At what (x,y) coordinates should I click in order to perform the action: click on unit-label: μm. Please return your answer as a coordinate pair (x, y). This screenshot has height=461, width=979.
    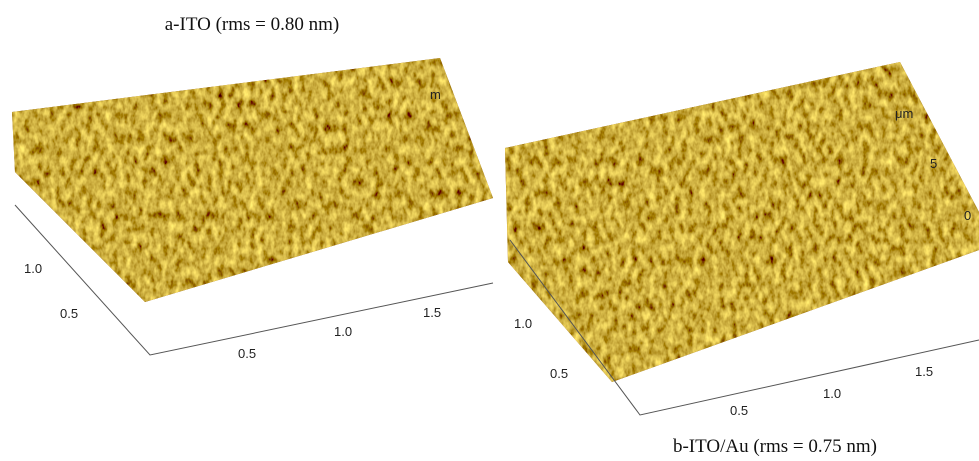
    Looking at the image, I should click on (904, 113).